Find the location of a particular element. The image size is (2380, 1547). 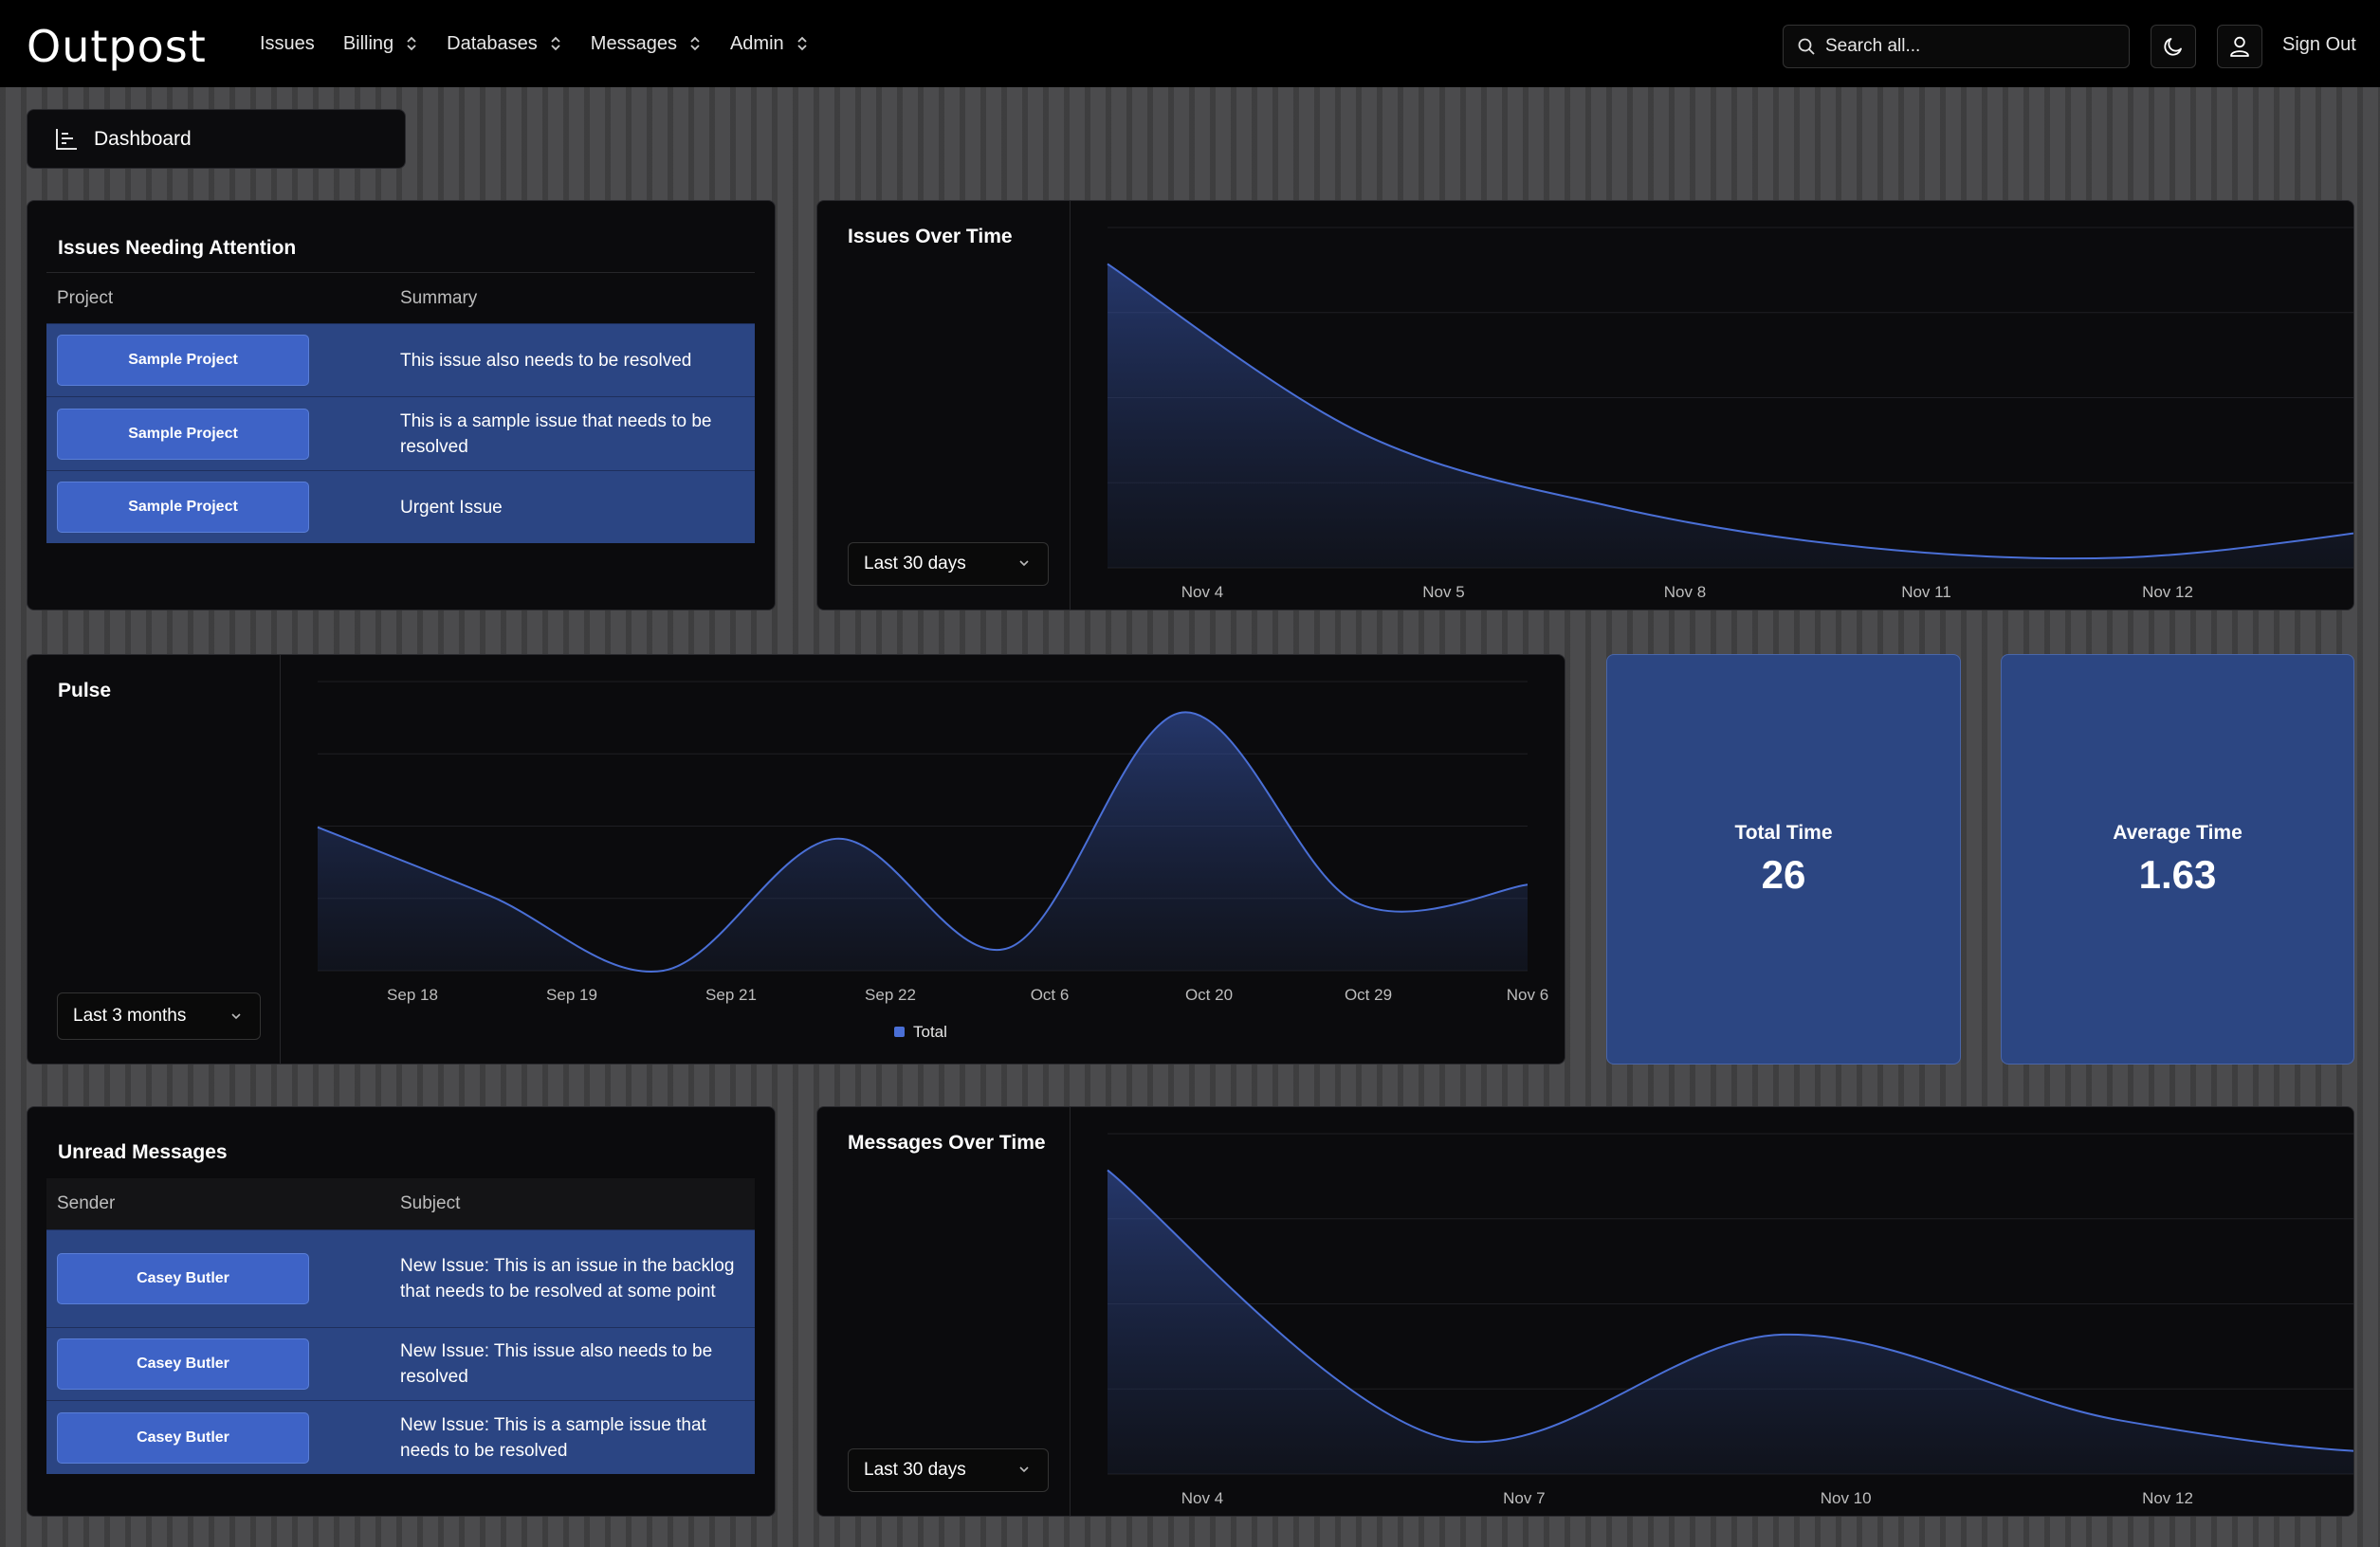

total-time-value: 26 is located at coordinates (1784, 874).